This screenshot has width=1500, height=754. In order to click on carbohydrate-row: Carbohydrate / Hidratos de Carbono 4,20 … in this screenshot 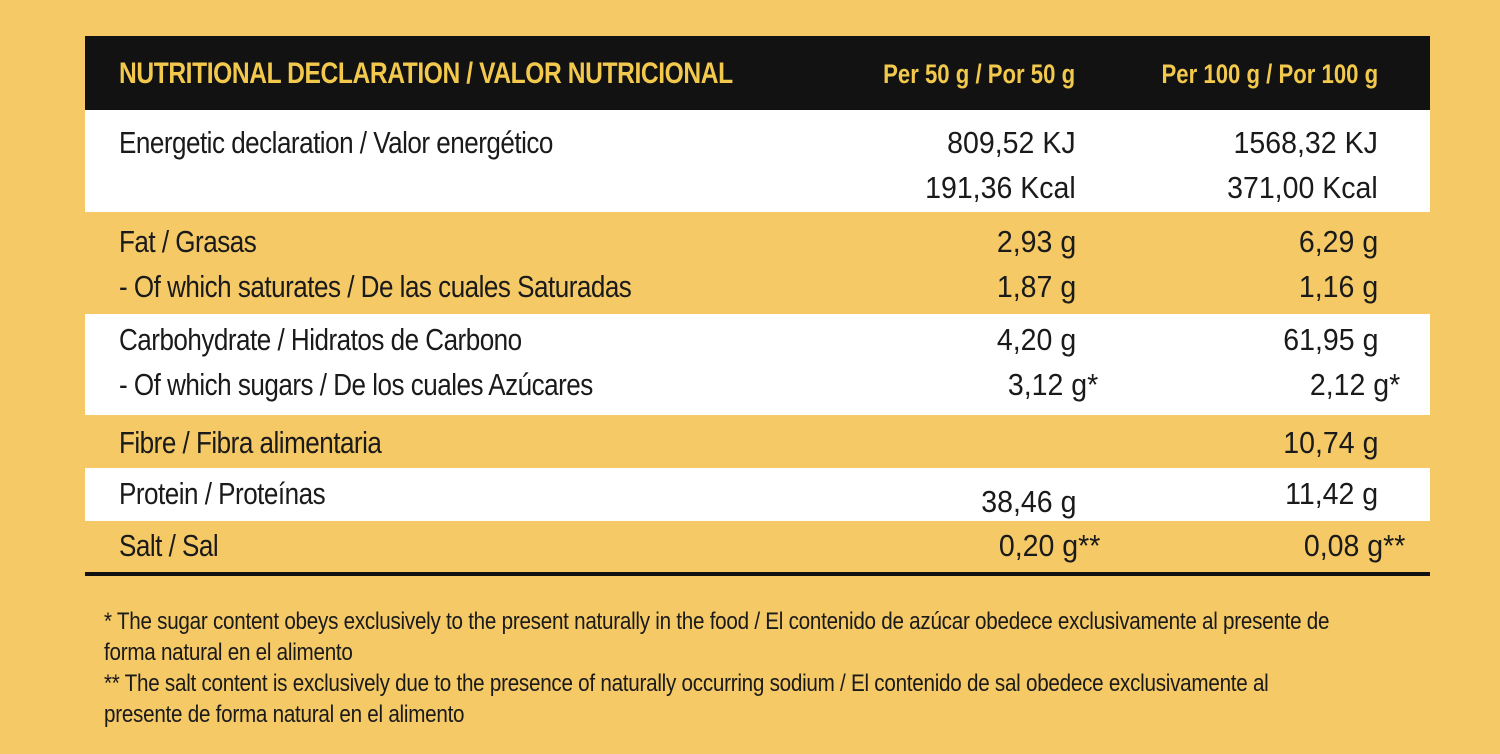, I will do `click(757, 364)`.